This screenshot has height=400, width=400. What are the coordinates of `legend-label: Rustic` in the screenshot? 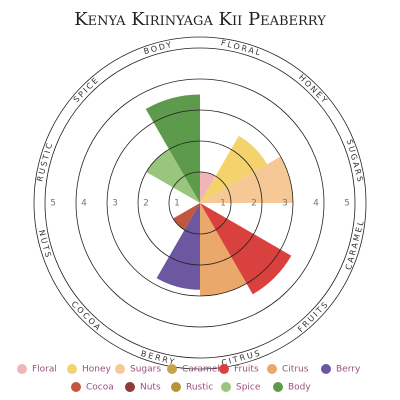 It's located at (199, 388).